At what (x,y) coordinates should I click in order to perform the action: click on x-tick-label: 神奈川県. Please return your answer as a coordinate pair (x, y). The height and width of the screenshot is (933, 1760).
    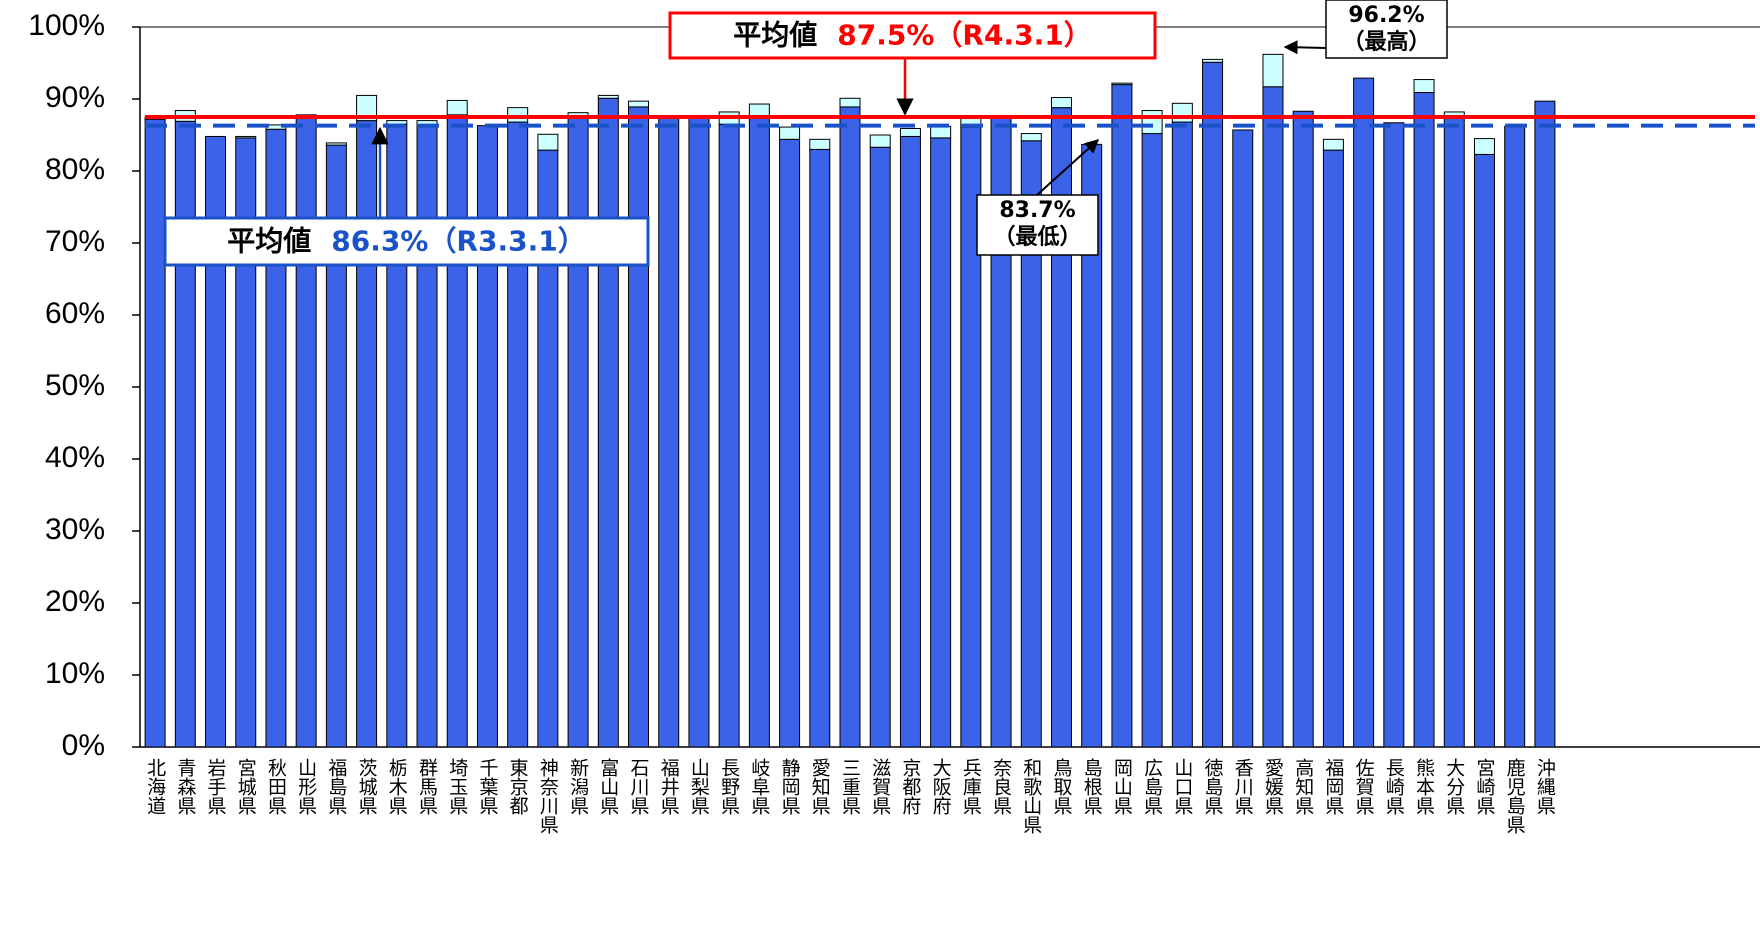
    Looking at the image, I should click on (548, 796).